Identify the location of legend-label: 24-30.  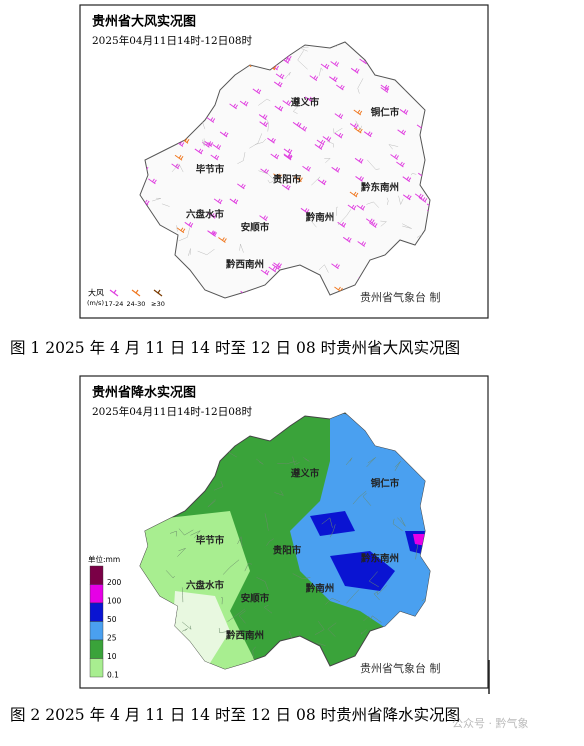
(136, 304).